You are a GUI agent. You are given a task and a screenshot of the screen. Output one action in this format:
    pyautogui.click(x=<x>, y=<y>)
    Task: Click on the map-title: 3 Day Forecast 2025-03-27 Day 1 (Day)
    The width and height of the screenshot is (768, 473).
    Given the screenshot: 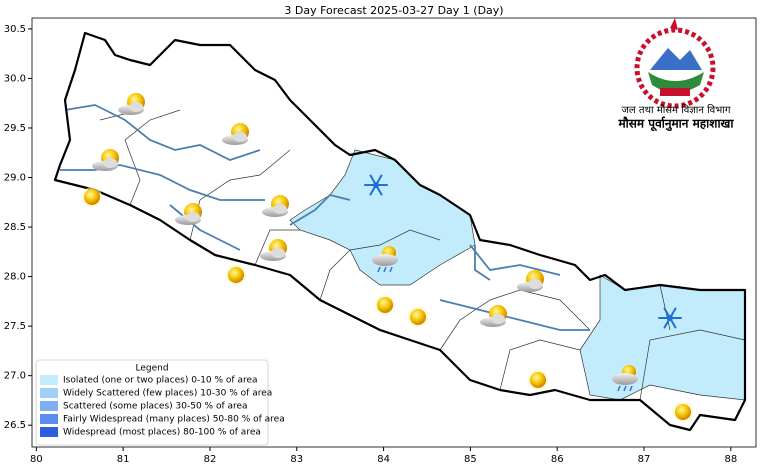 What is the action you would take?
    pyautogui.click(x=393, y=10)
    